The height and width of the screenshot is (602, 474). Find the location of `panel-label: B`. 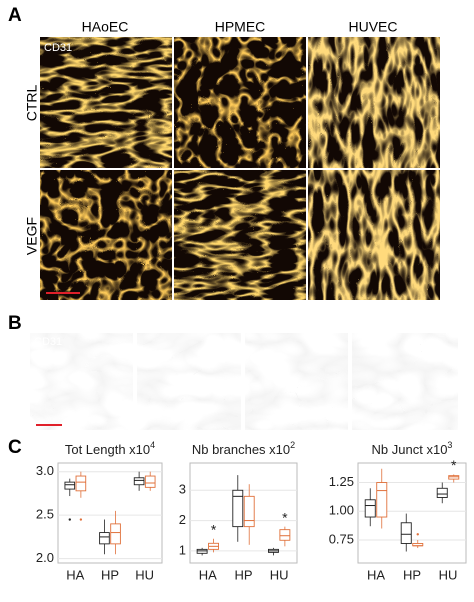

panel-label: B is located at coordinates (15, 323).